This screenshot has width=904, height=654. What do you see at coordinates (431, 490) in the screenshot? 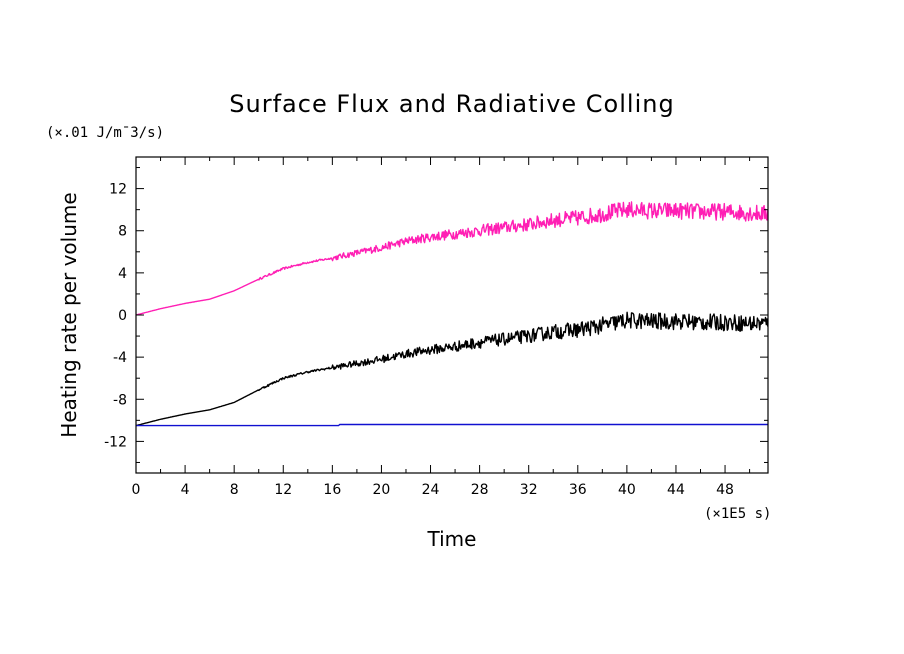
I see `x-tick-label: 24` at bounding box center [431, 490].